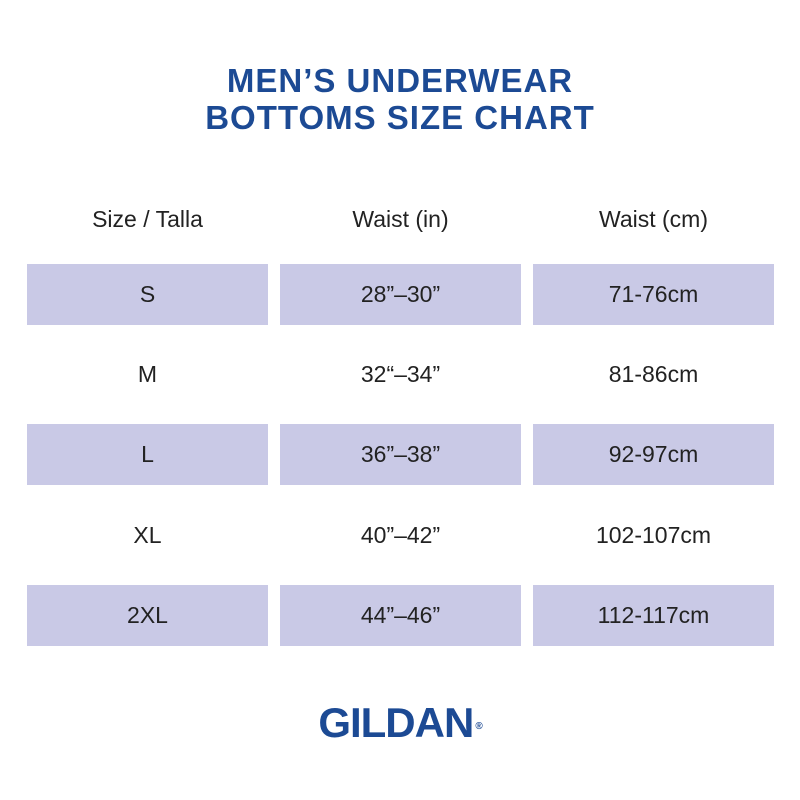  What do you see at coordinates (147, 454) in the screenshot?
I see `size-cell: L` at bounding box center [147, 454].